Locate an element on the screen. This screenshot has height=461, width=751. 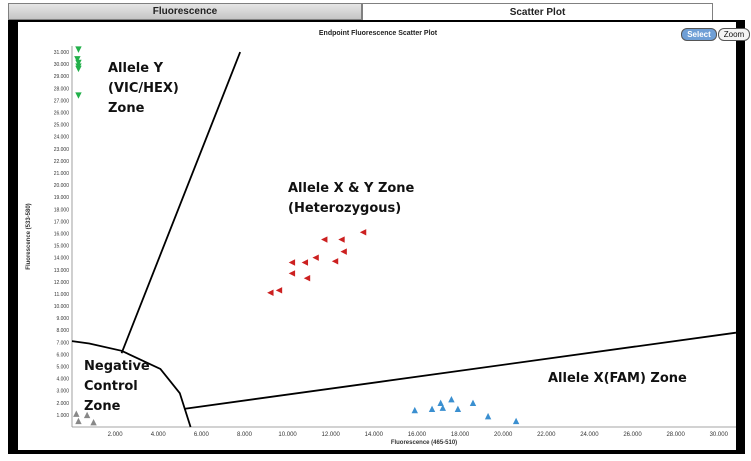
y-tick-label: 15.000 is located at coordinates (62, 247).